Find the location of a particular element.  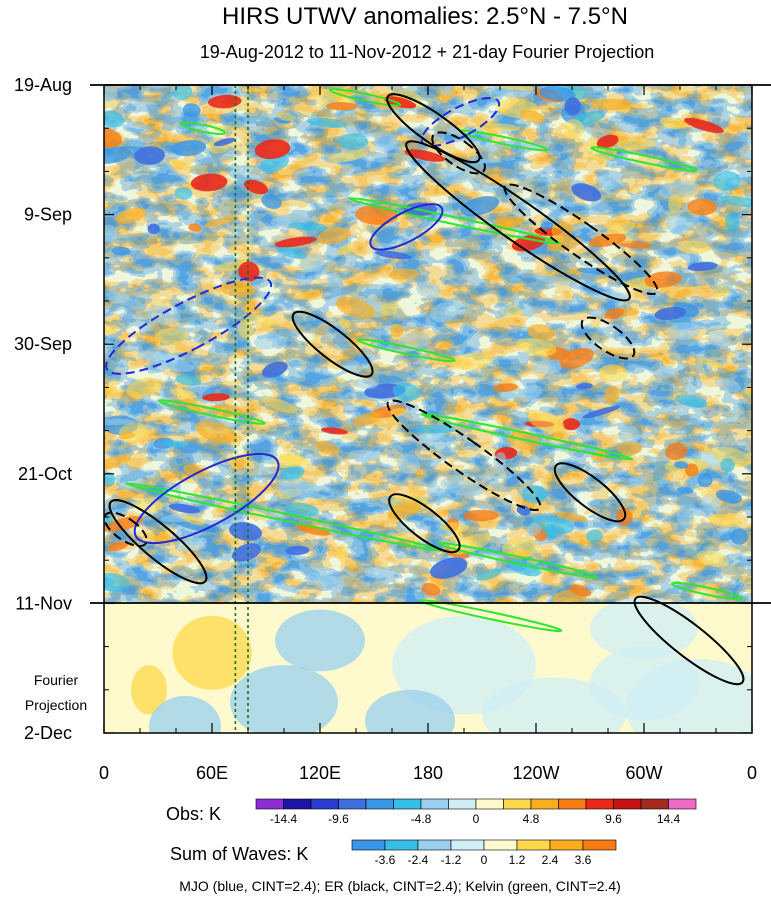

chart-title: HIRS UTWV anomalies: 2.5°N - 7.5°N is located at coordinates (425, 16).